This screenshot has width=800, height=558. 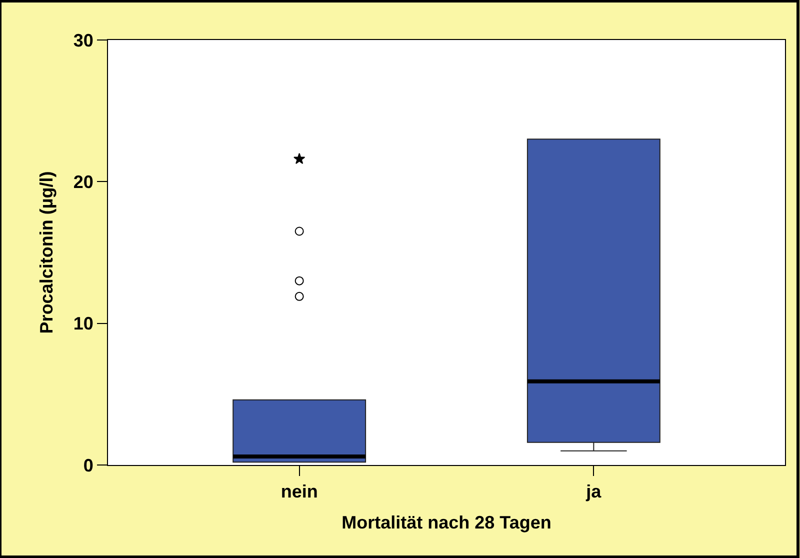 I want to click on x-tick-label: ja, so click(x=593, y=492).